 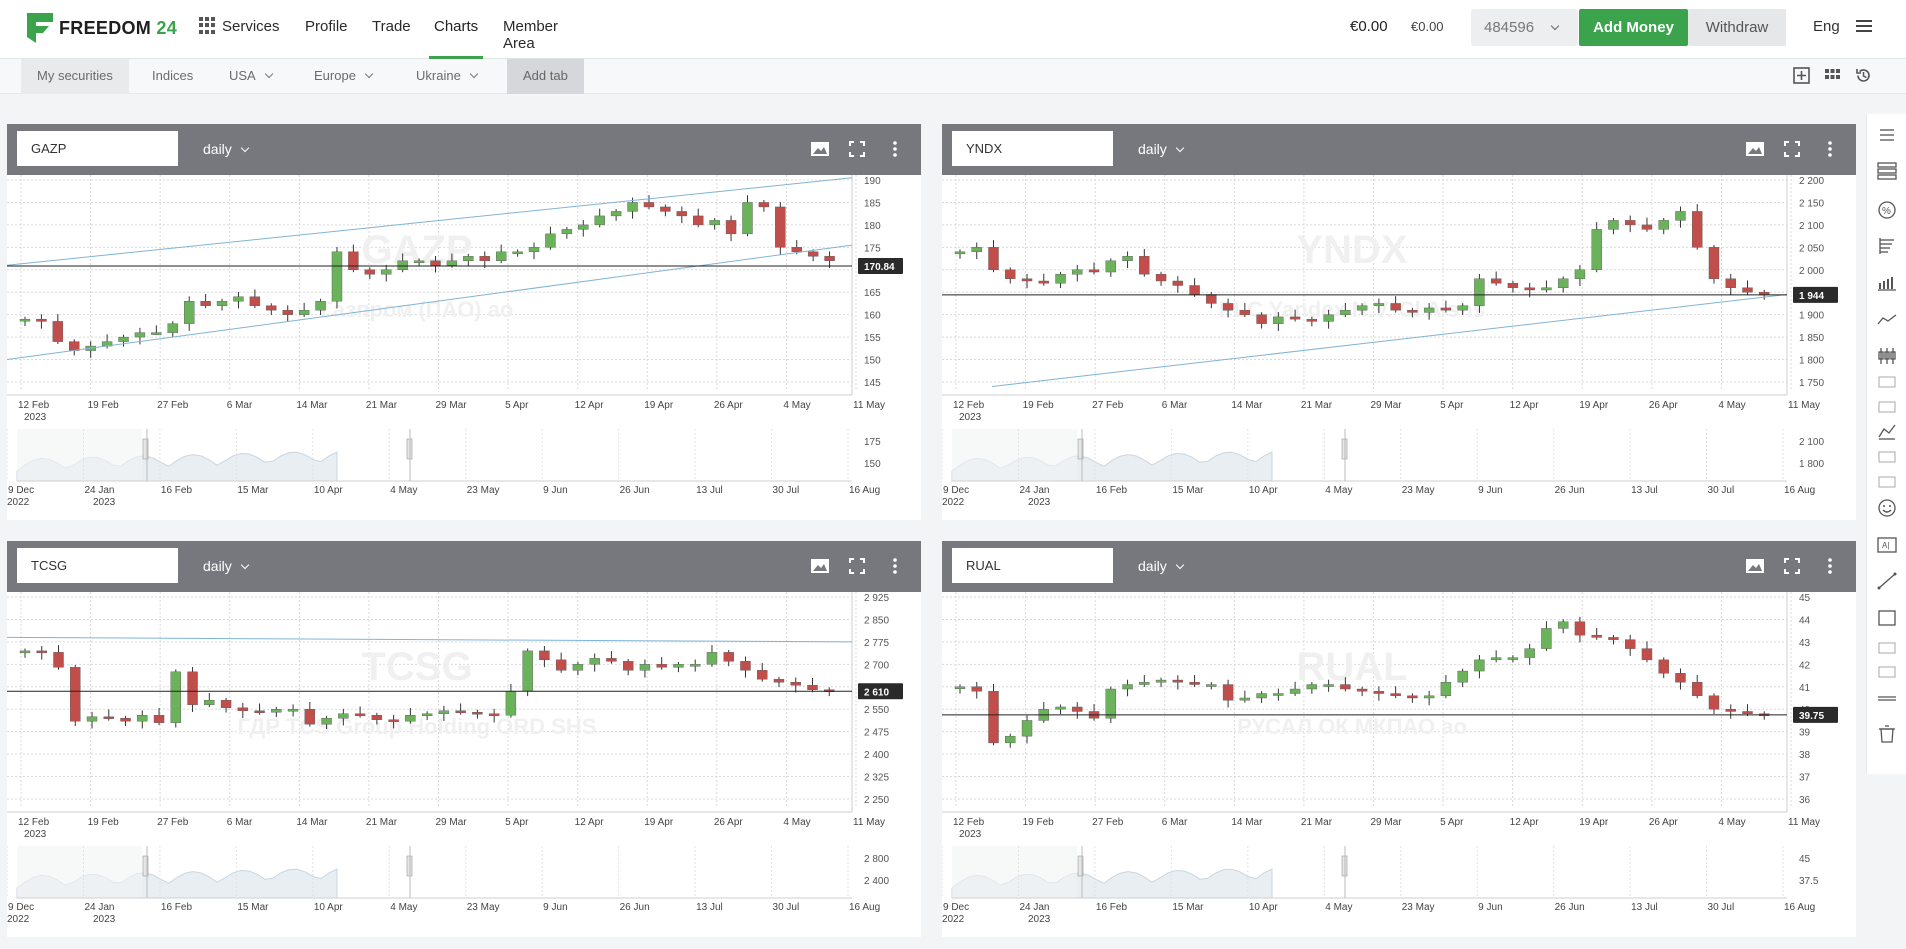 I want to click on nav-member-area: Member Area, so click(x=531, y=35).